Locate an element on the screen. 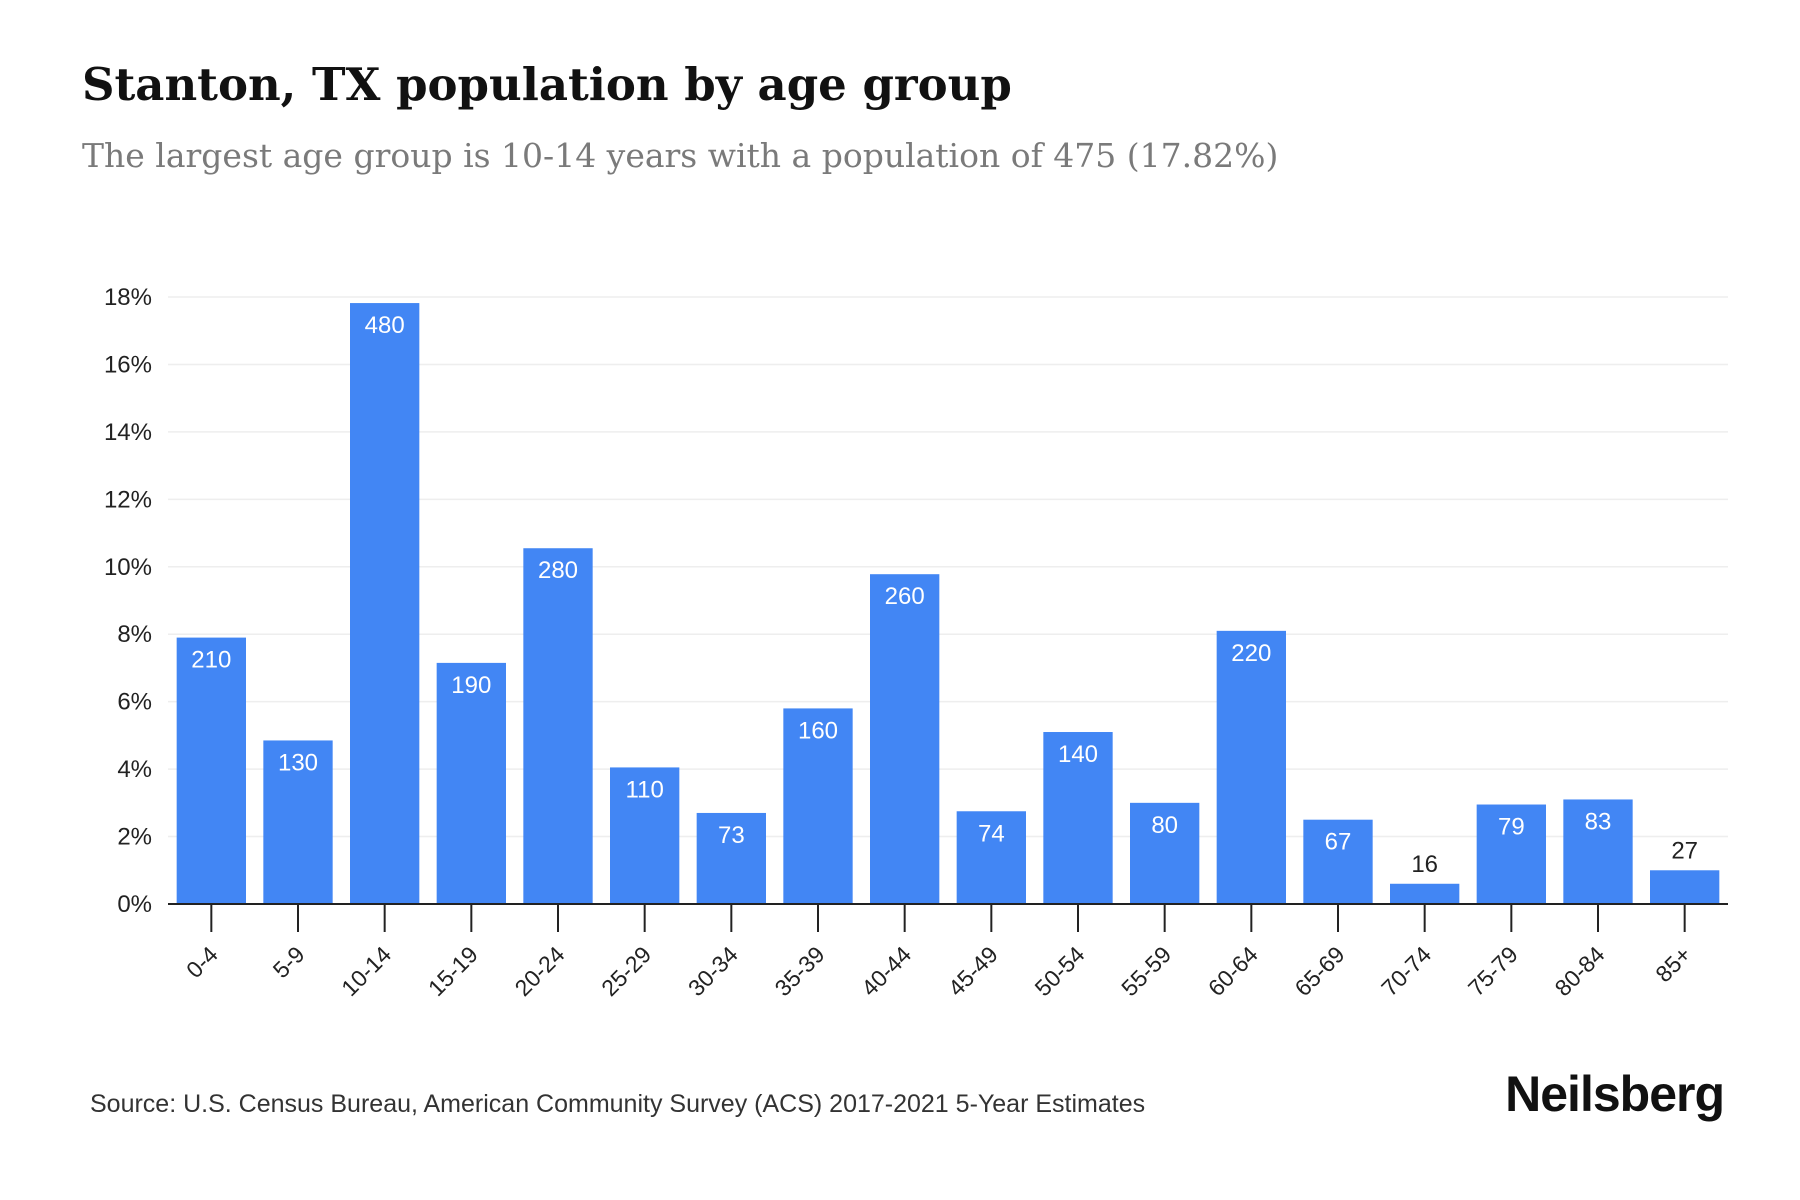  x-tick-label: 70-74 is located at coordinates (1406, 971).